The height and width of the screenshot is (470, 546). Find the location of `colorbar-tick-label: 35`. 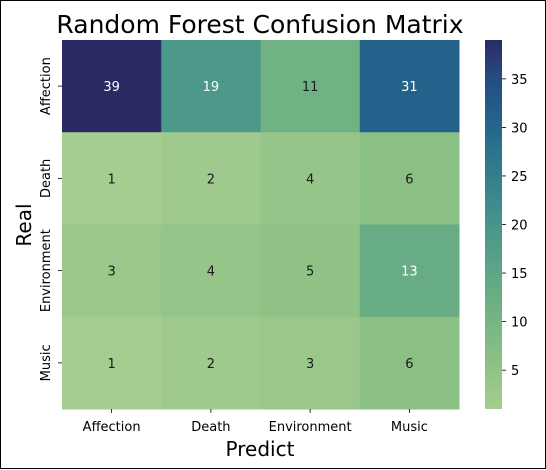

colorbar-tick-label: 35 is located at coordinates (519, 80).